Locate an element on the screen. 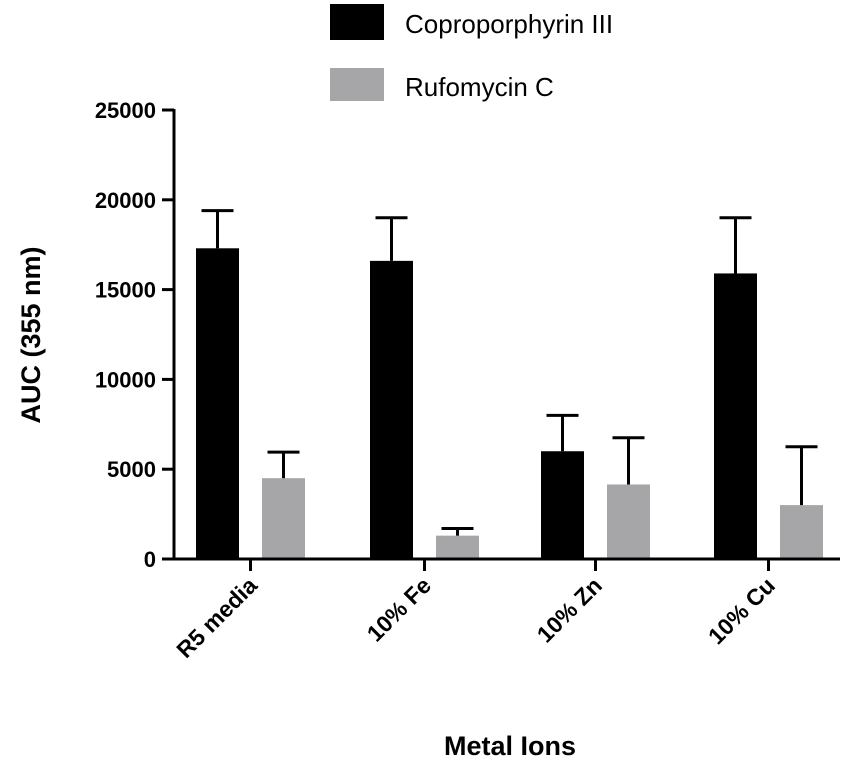 The image size is (851, 767). x-axis-title: Metal Ions is located at coordinates (510, 746).